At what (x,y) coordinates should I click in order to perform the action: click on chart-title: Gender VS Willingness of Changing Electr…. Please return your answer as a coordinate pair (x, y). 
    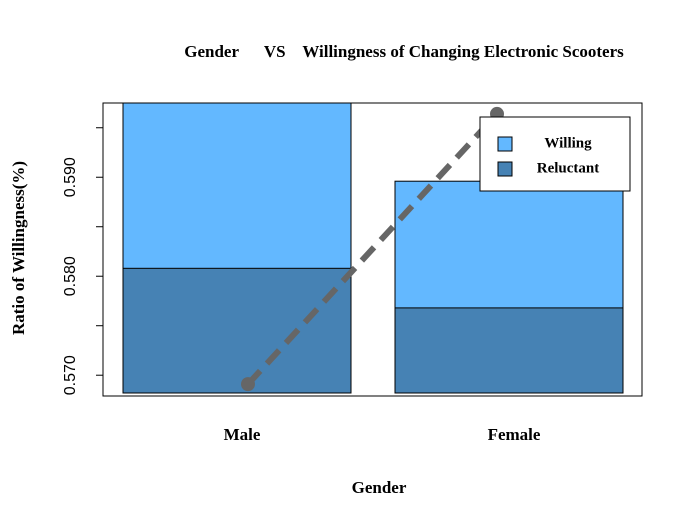
    Looking at the image, I should click on (404, 51).